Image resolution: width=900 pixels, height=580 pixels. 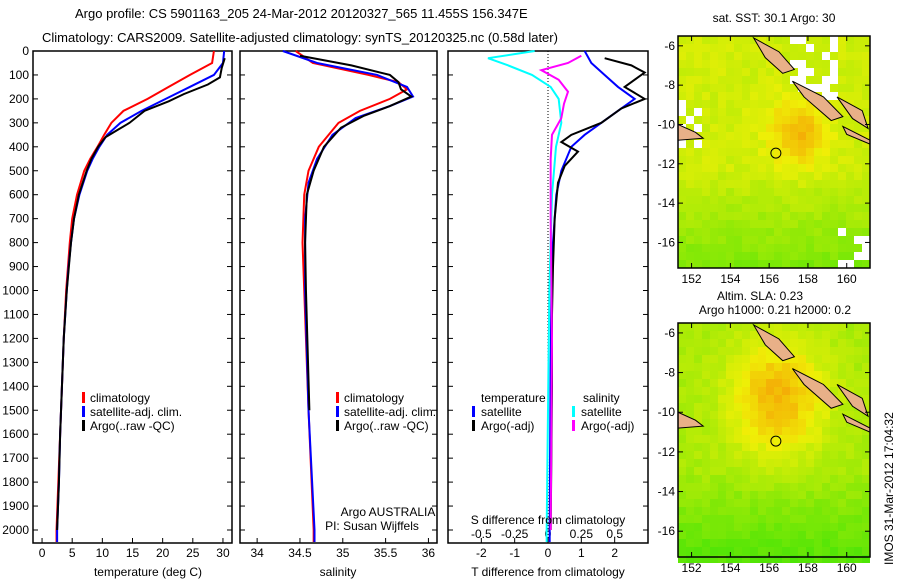 What do you see at coordinates (386, 426) in the screenshot?
I see `legend-item: Argo(..raw -QC)` at bounding box center [386, 426].